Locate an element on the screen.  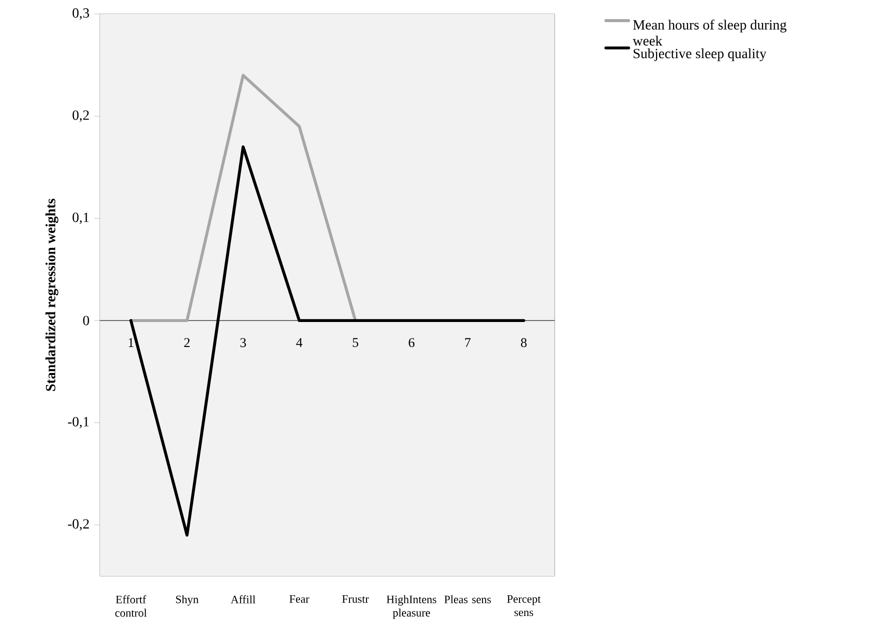
y-axis-title: Standardized regression weights is located at coordinates (51, 294).